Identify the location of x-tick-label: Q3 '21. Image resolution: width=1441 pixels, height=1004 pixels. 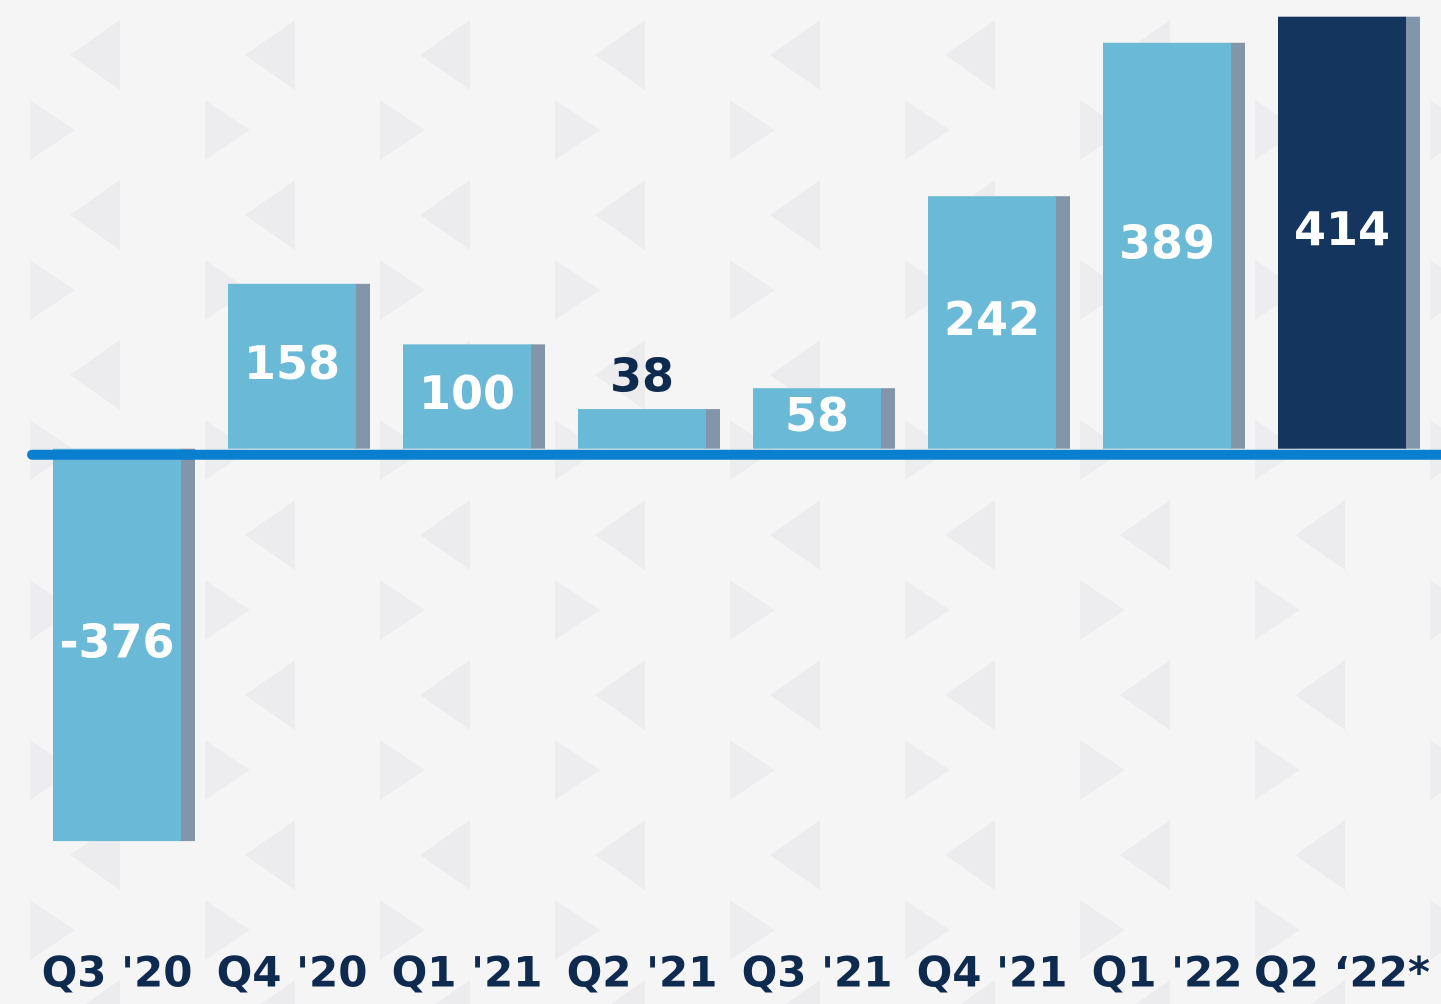
(817, 972).